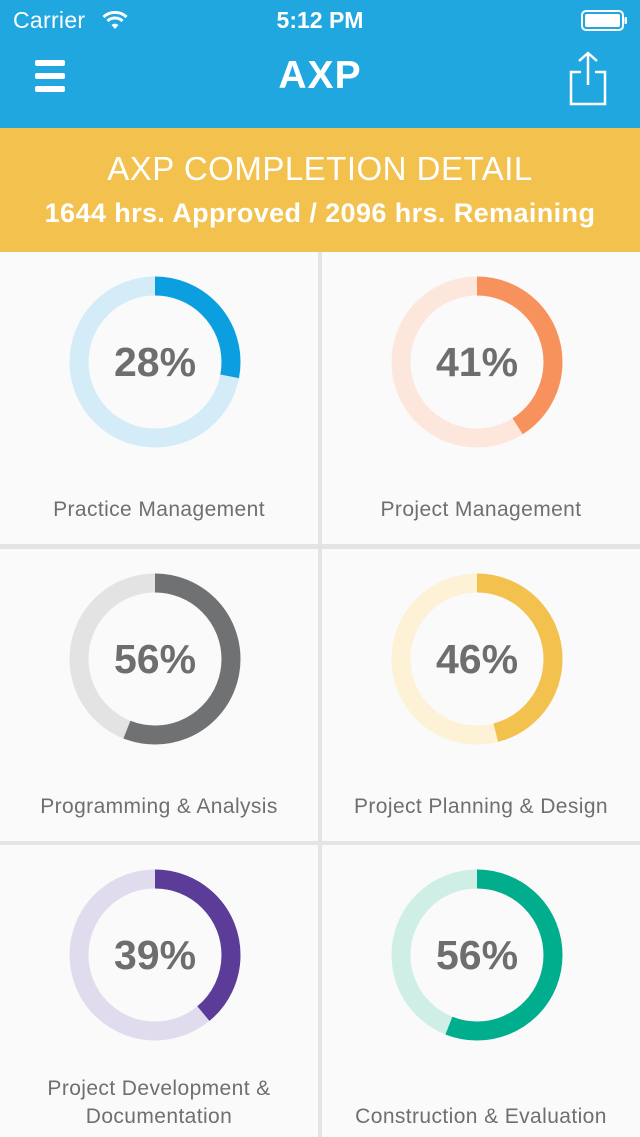  Describe the element at coordinates (49, 20) in the screenshot. I see `carrier-label: Carrier` at that location.